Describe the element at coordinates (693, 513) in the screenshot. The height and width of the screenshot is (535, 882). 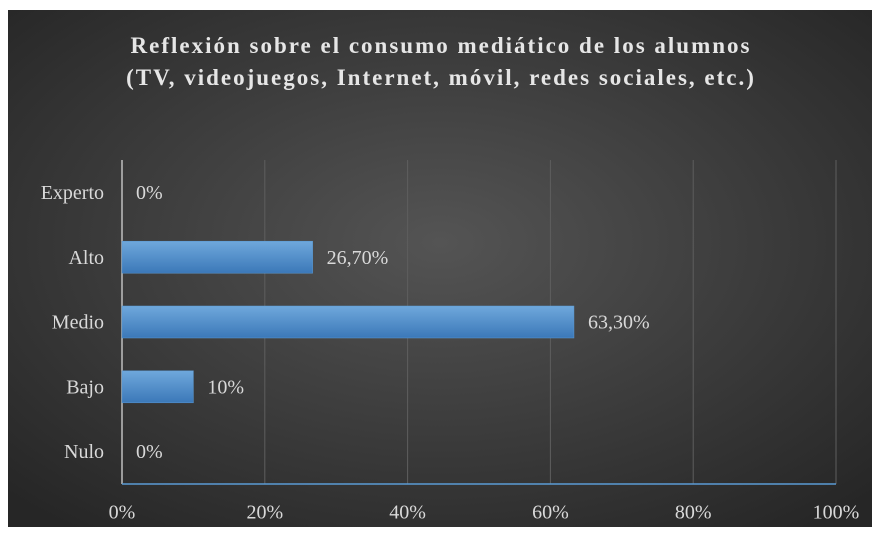
I see `x-tick-label: 80%` at that location.